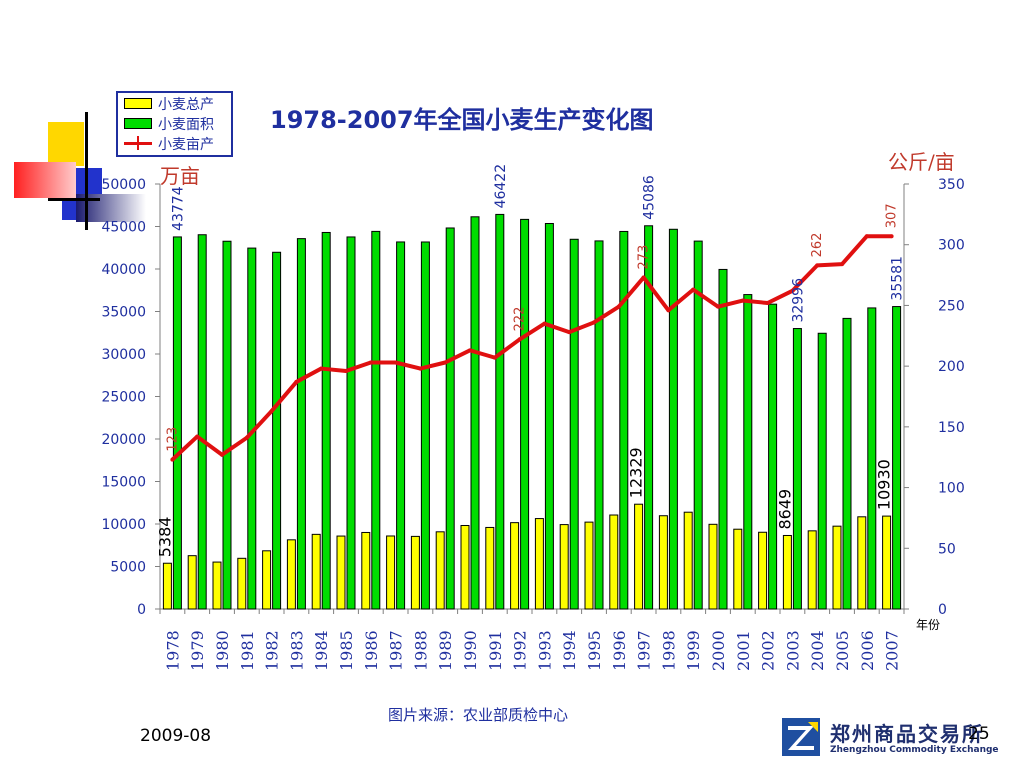 The width and height of the screenshot is (1024, 768). I want to click on x-tick-label: 1988, so click(420, 650).